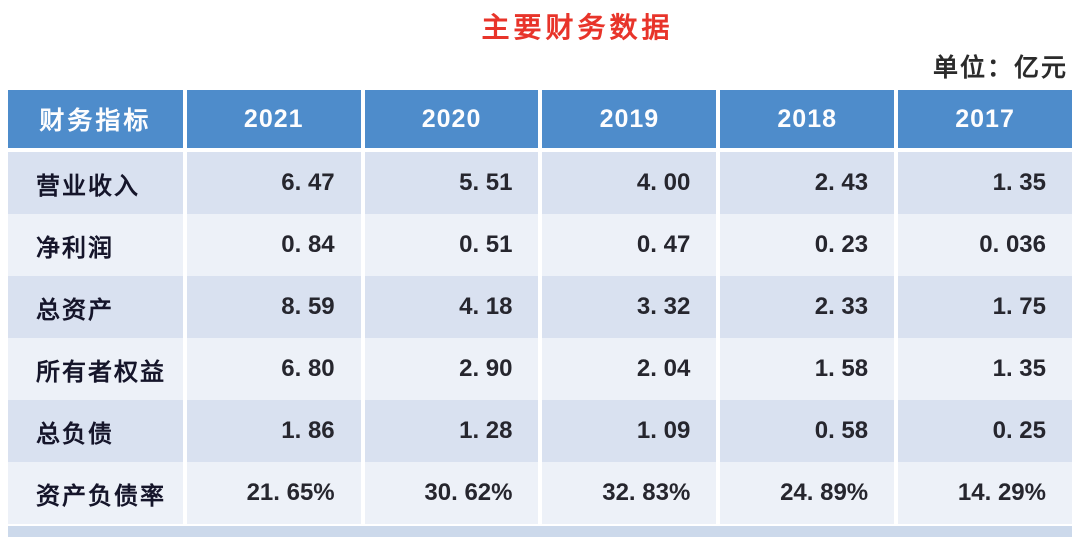 The height and width of the screenshot is (538, 1080). Describe the element at coordinates (807, 245) in the screenshot. I see `table-cell: 0. 23` at that location.